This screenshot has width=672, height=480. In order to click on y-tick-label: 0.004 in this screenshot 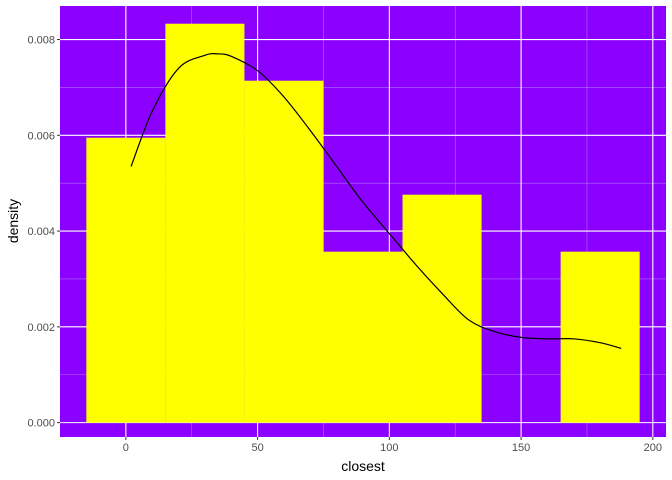, I will do `click(41, 232)`.